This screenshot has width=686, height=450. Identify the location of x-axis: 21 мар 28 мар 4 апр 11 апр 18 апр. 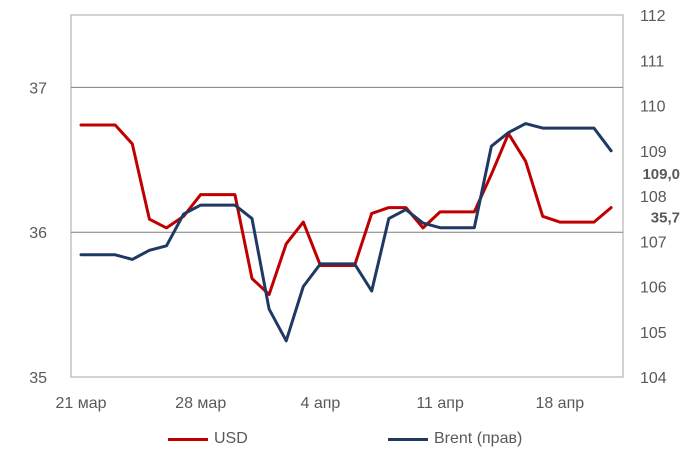
(319, 403).